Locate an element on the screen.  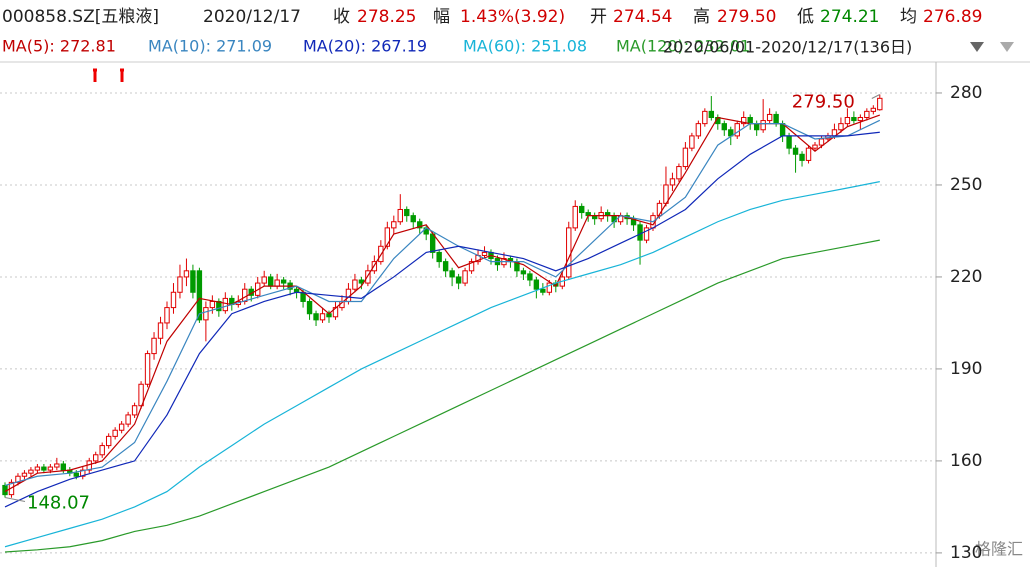
signal-marks is located at coordinates (108, 75).